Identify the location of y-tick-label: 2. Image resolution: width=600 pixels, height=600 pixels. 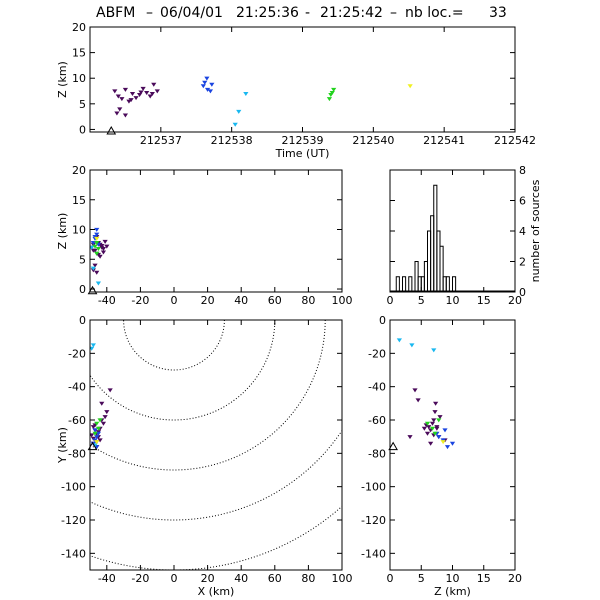
(522, 262).